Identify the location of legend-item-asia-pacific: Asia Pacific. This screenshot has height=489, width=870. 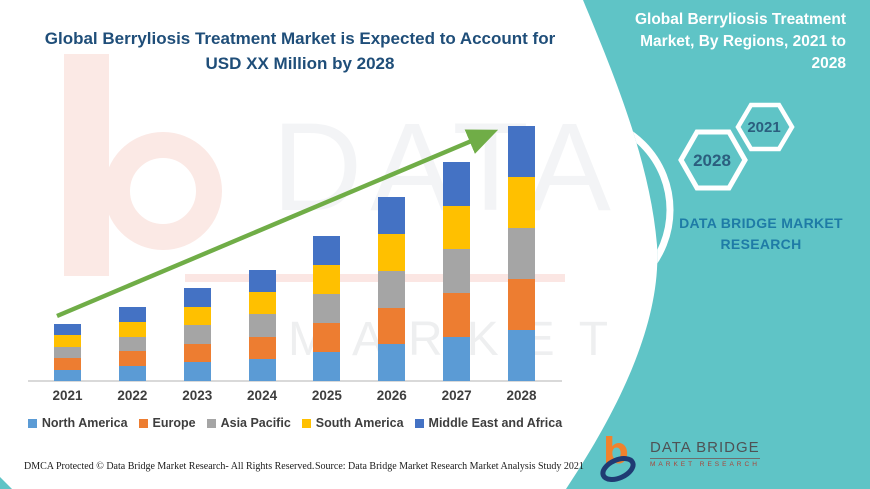
(248, 423).